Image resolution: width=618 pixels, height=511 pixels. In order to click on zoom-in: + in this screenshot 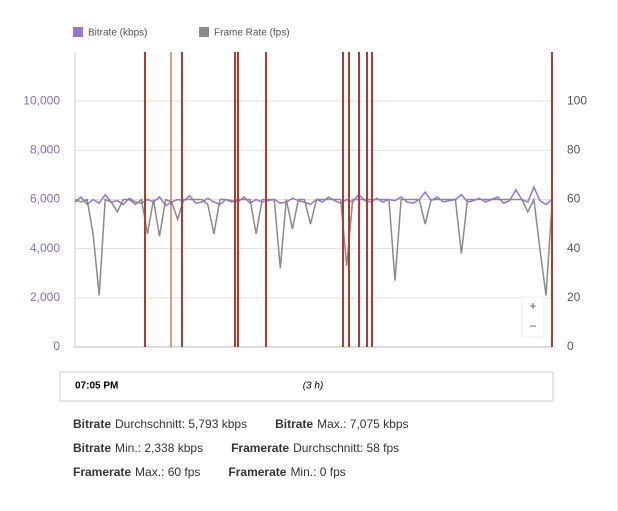, I will do `click(532, 306)`.